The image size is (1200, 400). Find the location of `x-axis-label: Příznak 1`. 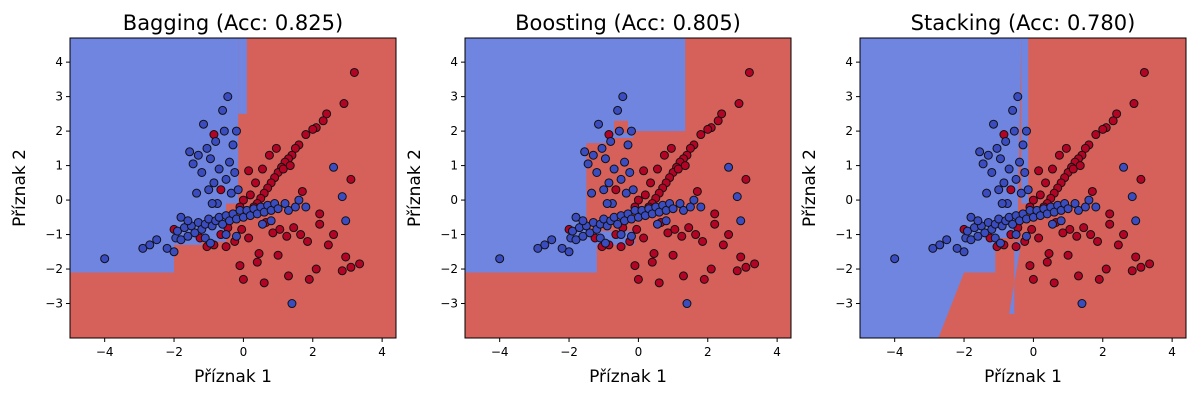

x-axis-label: Příznak 1 is located at coordinates (233, 377).